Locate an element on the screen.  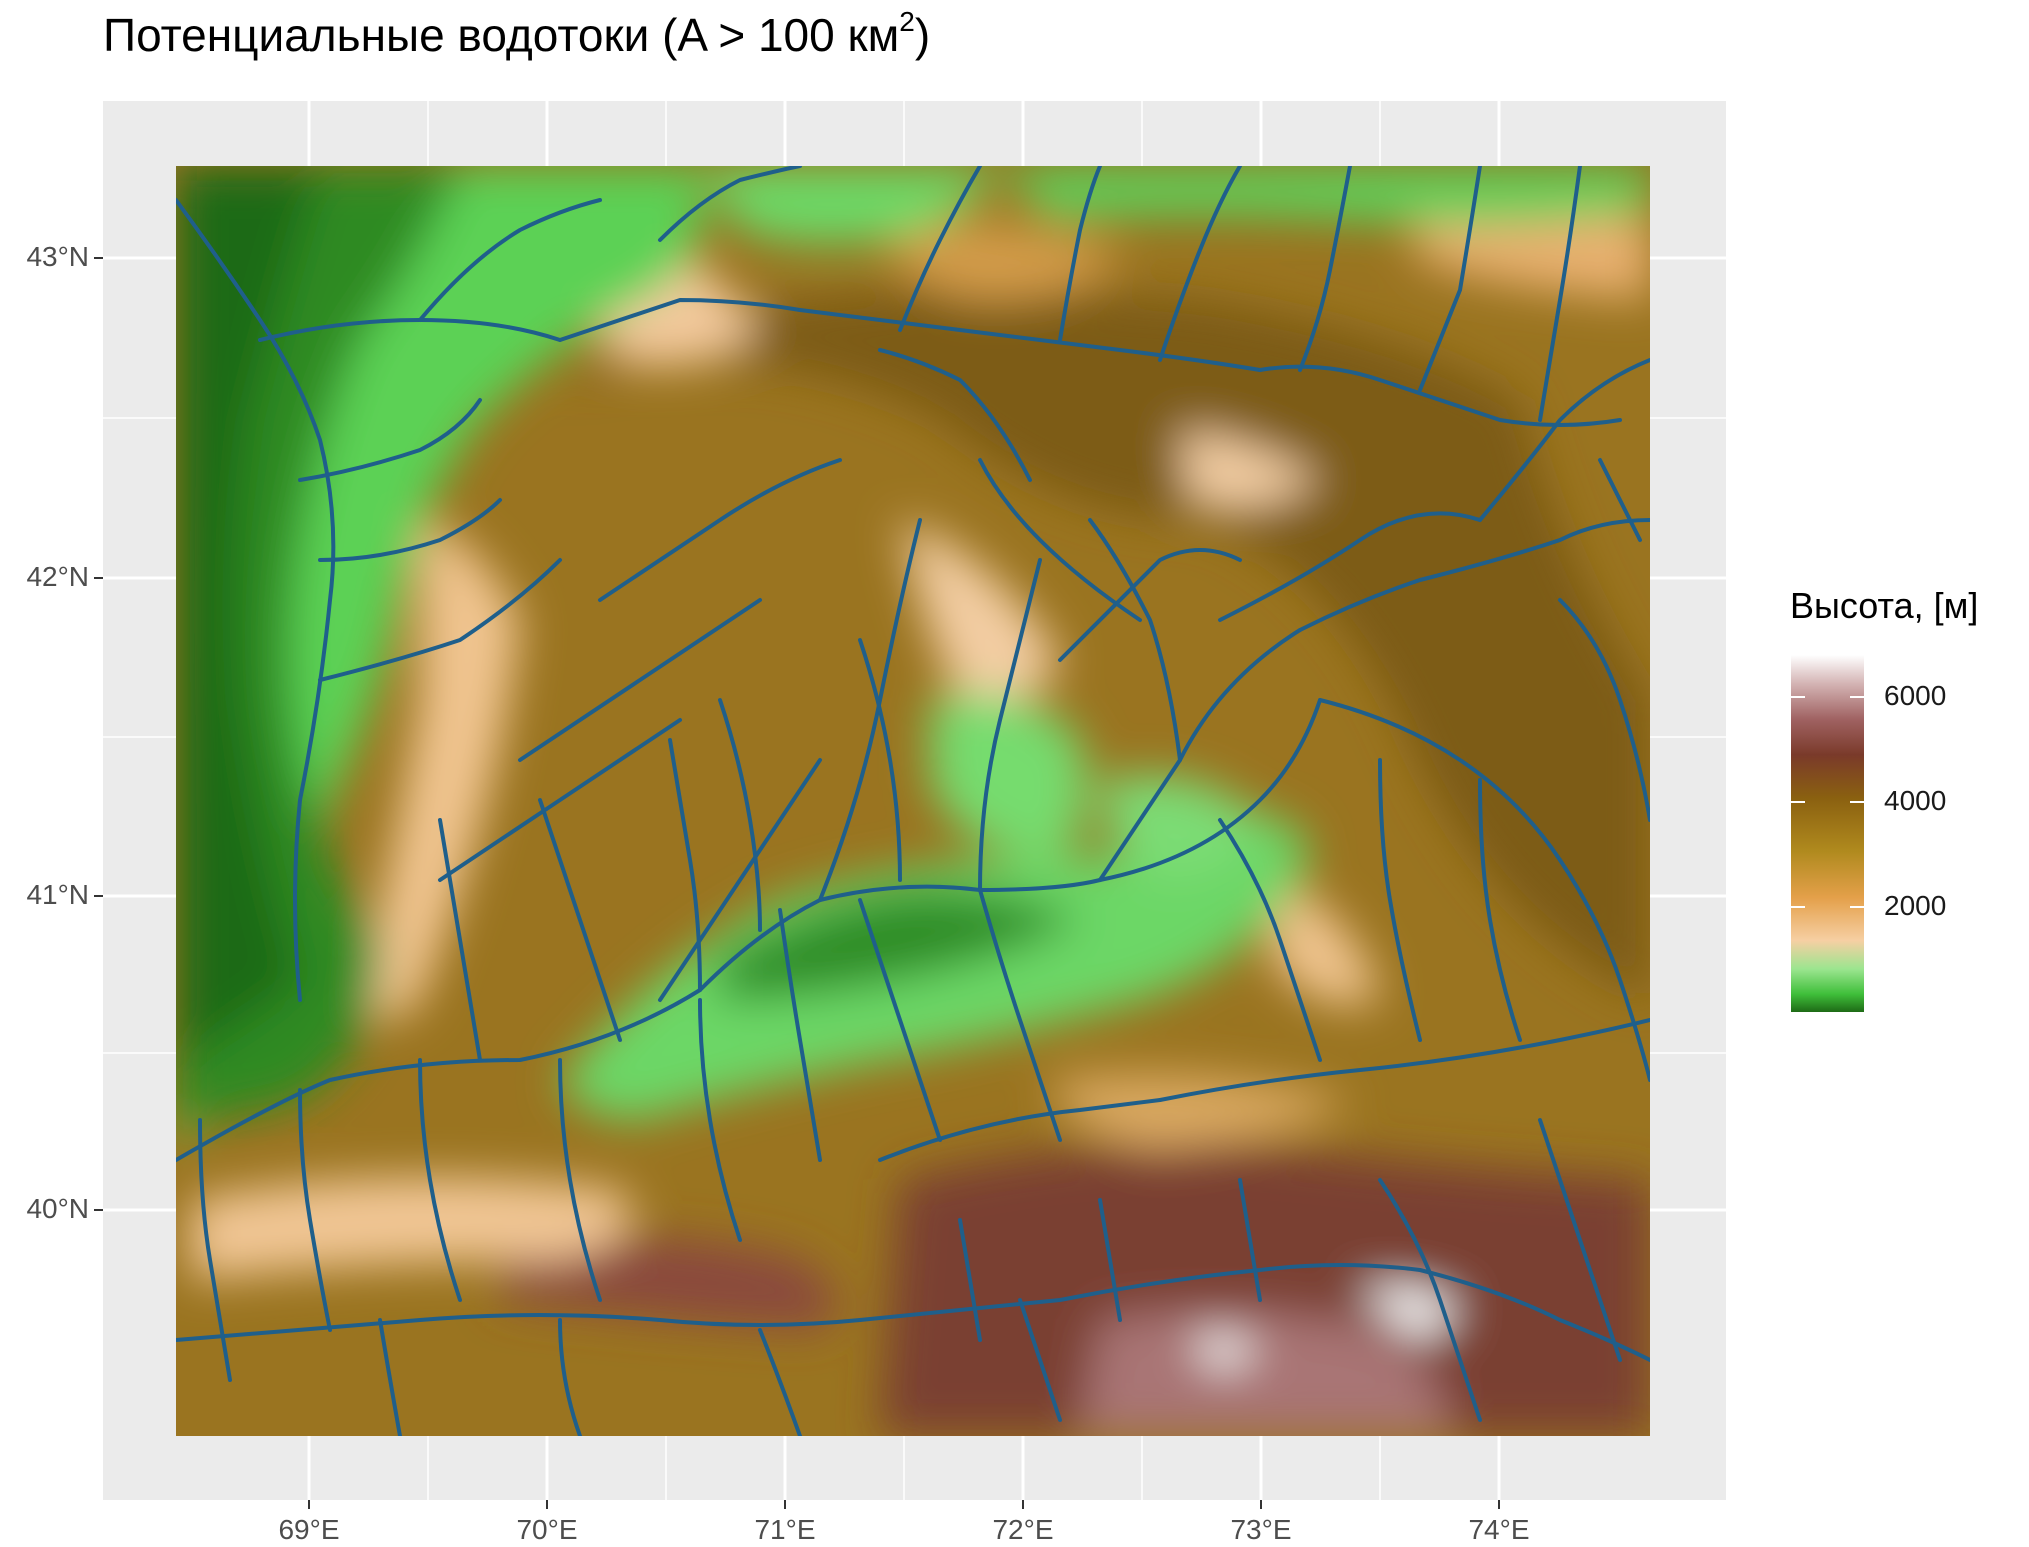
legend-ticks is located at coordinates (1827, 802).